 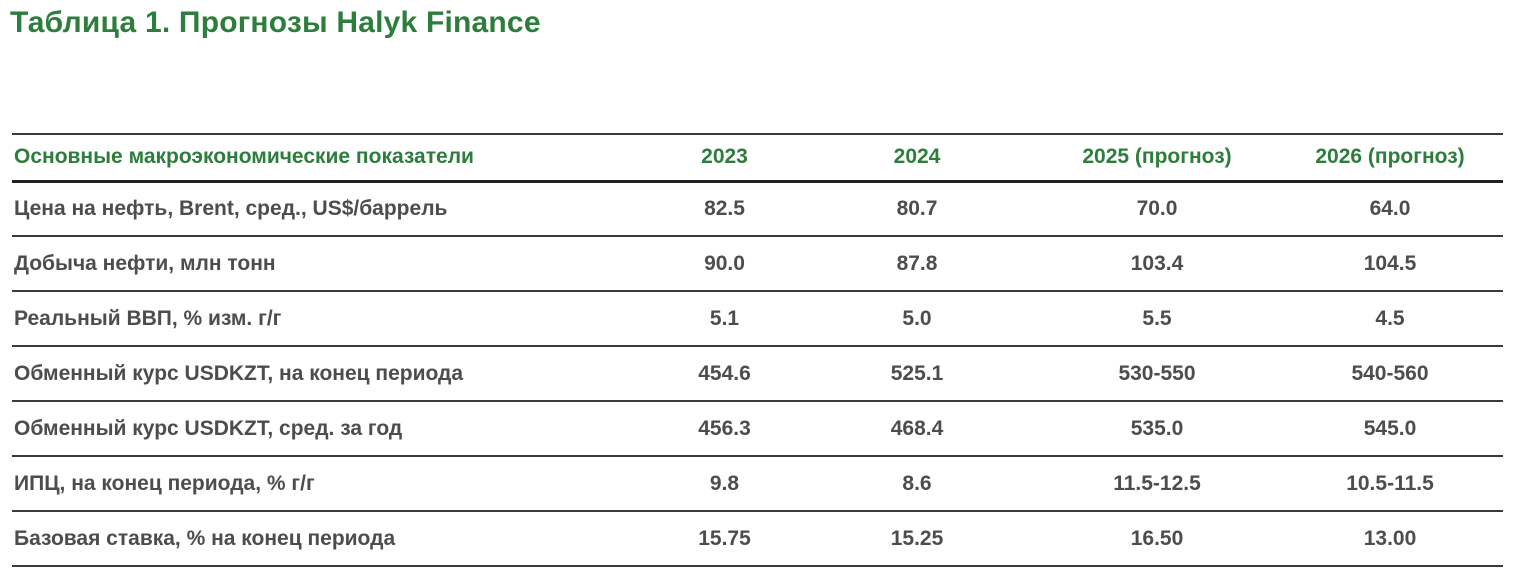 I want to click on row-label: Реальный ВВП, % изм. г/г, so click(x=148, y=318).